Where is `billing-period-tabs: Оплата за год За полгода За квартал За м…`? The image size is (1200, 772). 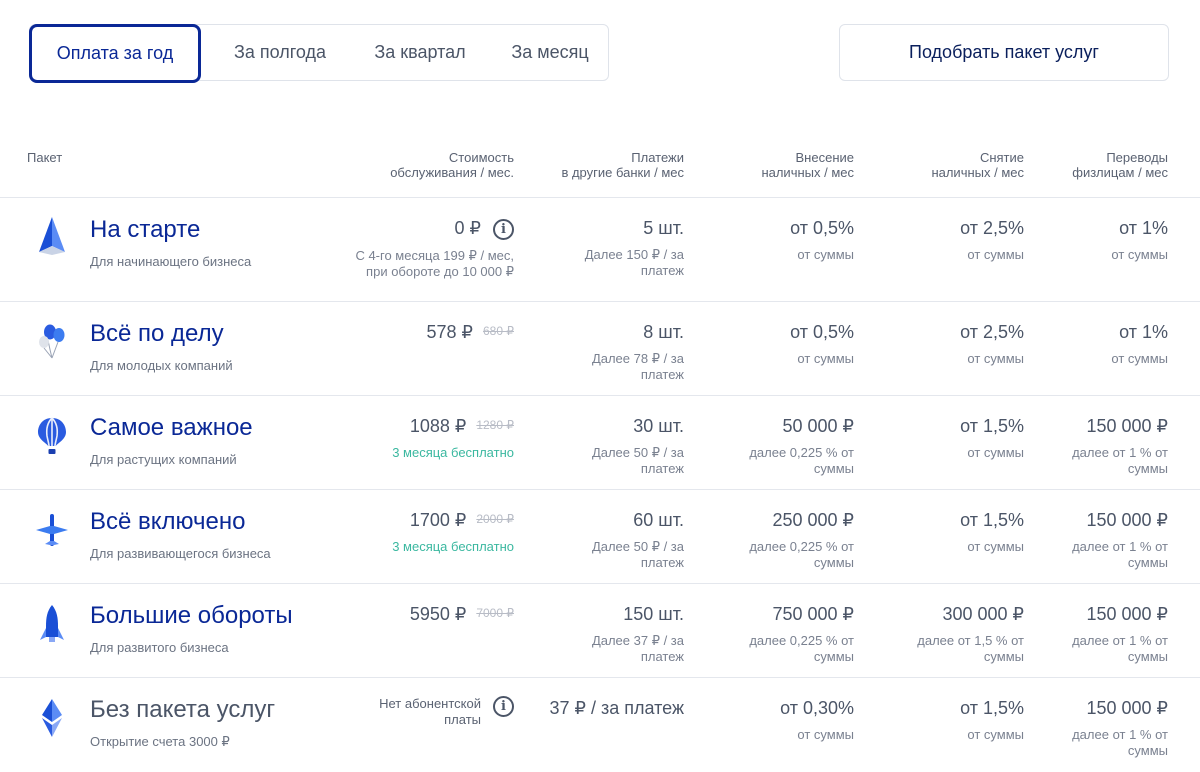
billing-period-tabs: Оплата за год За полгода За квартал За м… is located at coordinates (319, 53).